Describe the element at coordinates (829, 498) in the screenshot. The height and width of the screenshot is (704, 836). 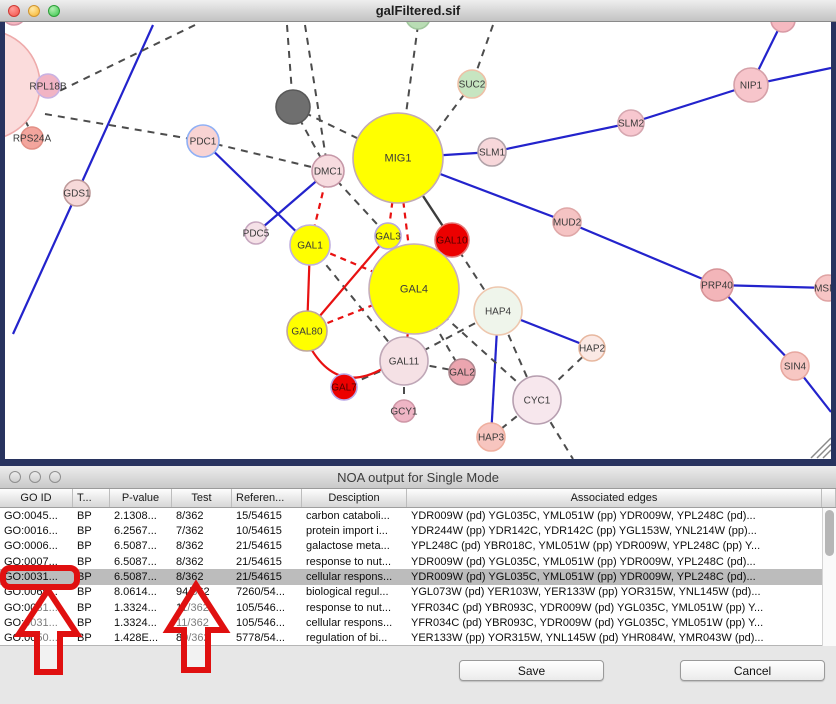
I see `column-header-filler` at that location.